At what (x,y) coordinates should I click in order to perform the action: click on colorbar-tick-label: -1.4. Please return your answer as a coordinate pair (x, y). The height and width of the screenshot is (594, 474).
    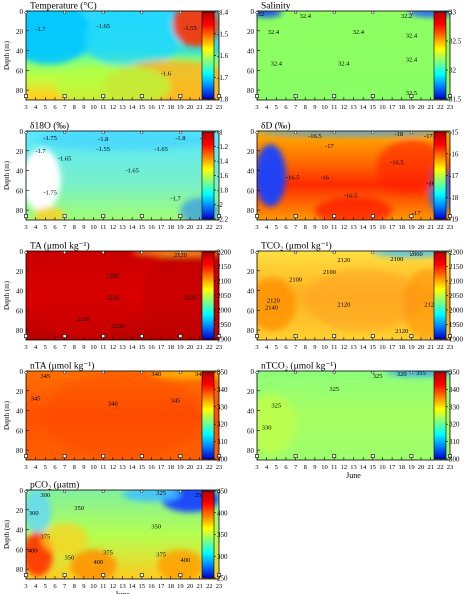
    Looking at the image, I should click on (223, 162).